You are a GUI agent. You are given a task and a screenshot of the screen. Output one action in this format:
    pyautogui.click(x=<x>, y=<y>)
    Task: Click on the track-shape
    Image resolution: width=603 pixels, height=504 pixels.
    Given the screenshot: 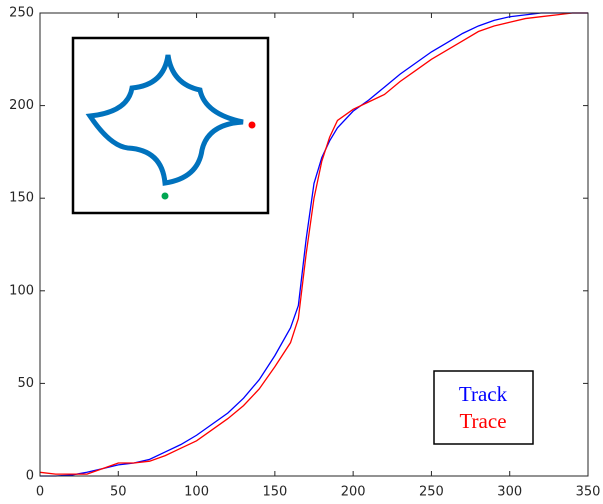 What is the action you would take?
    pyautogui.click(x=164, y=120)
    